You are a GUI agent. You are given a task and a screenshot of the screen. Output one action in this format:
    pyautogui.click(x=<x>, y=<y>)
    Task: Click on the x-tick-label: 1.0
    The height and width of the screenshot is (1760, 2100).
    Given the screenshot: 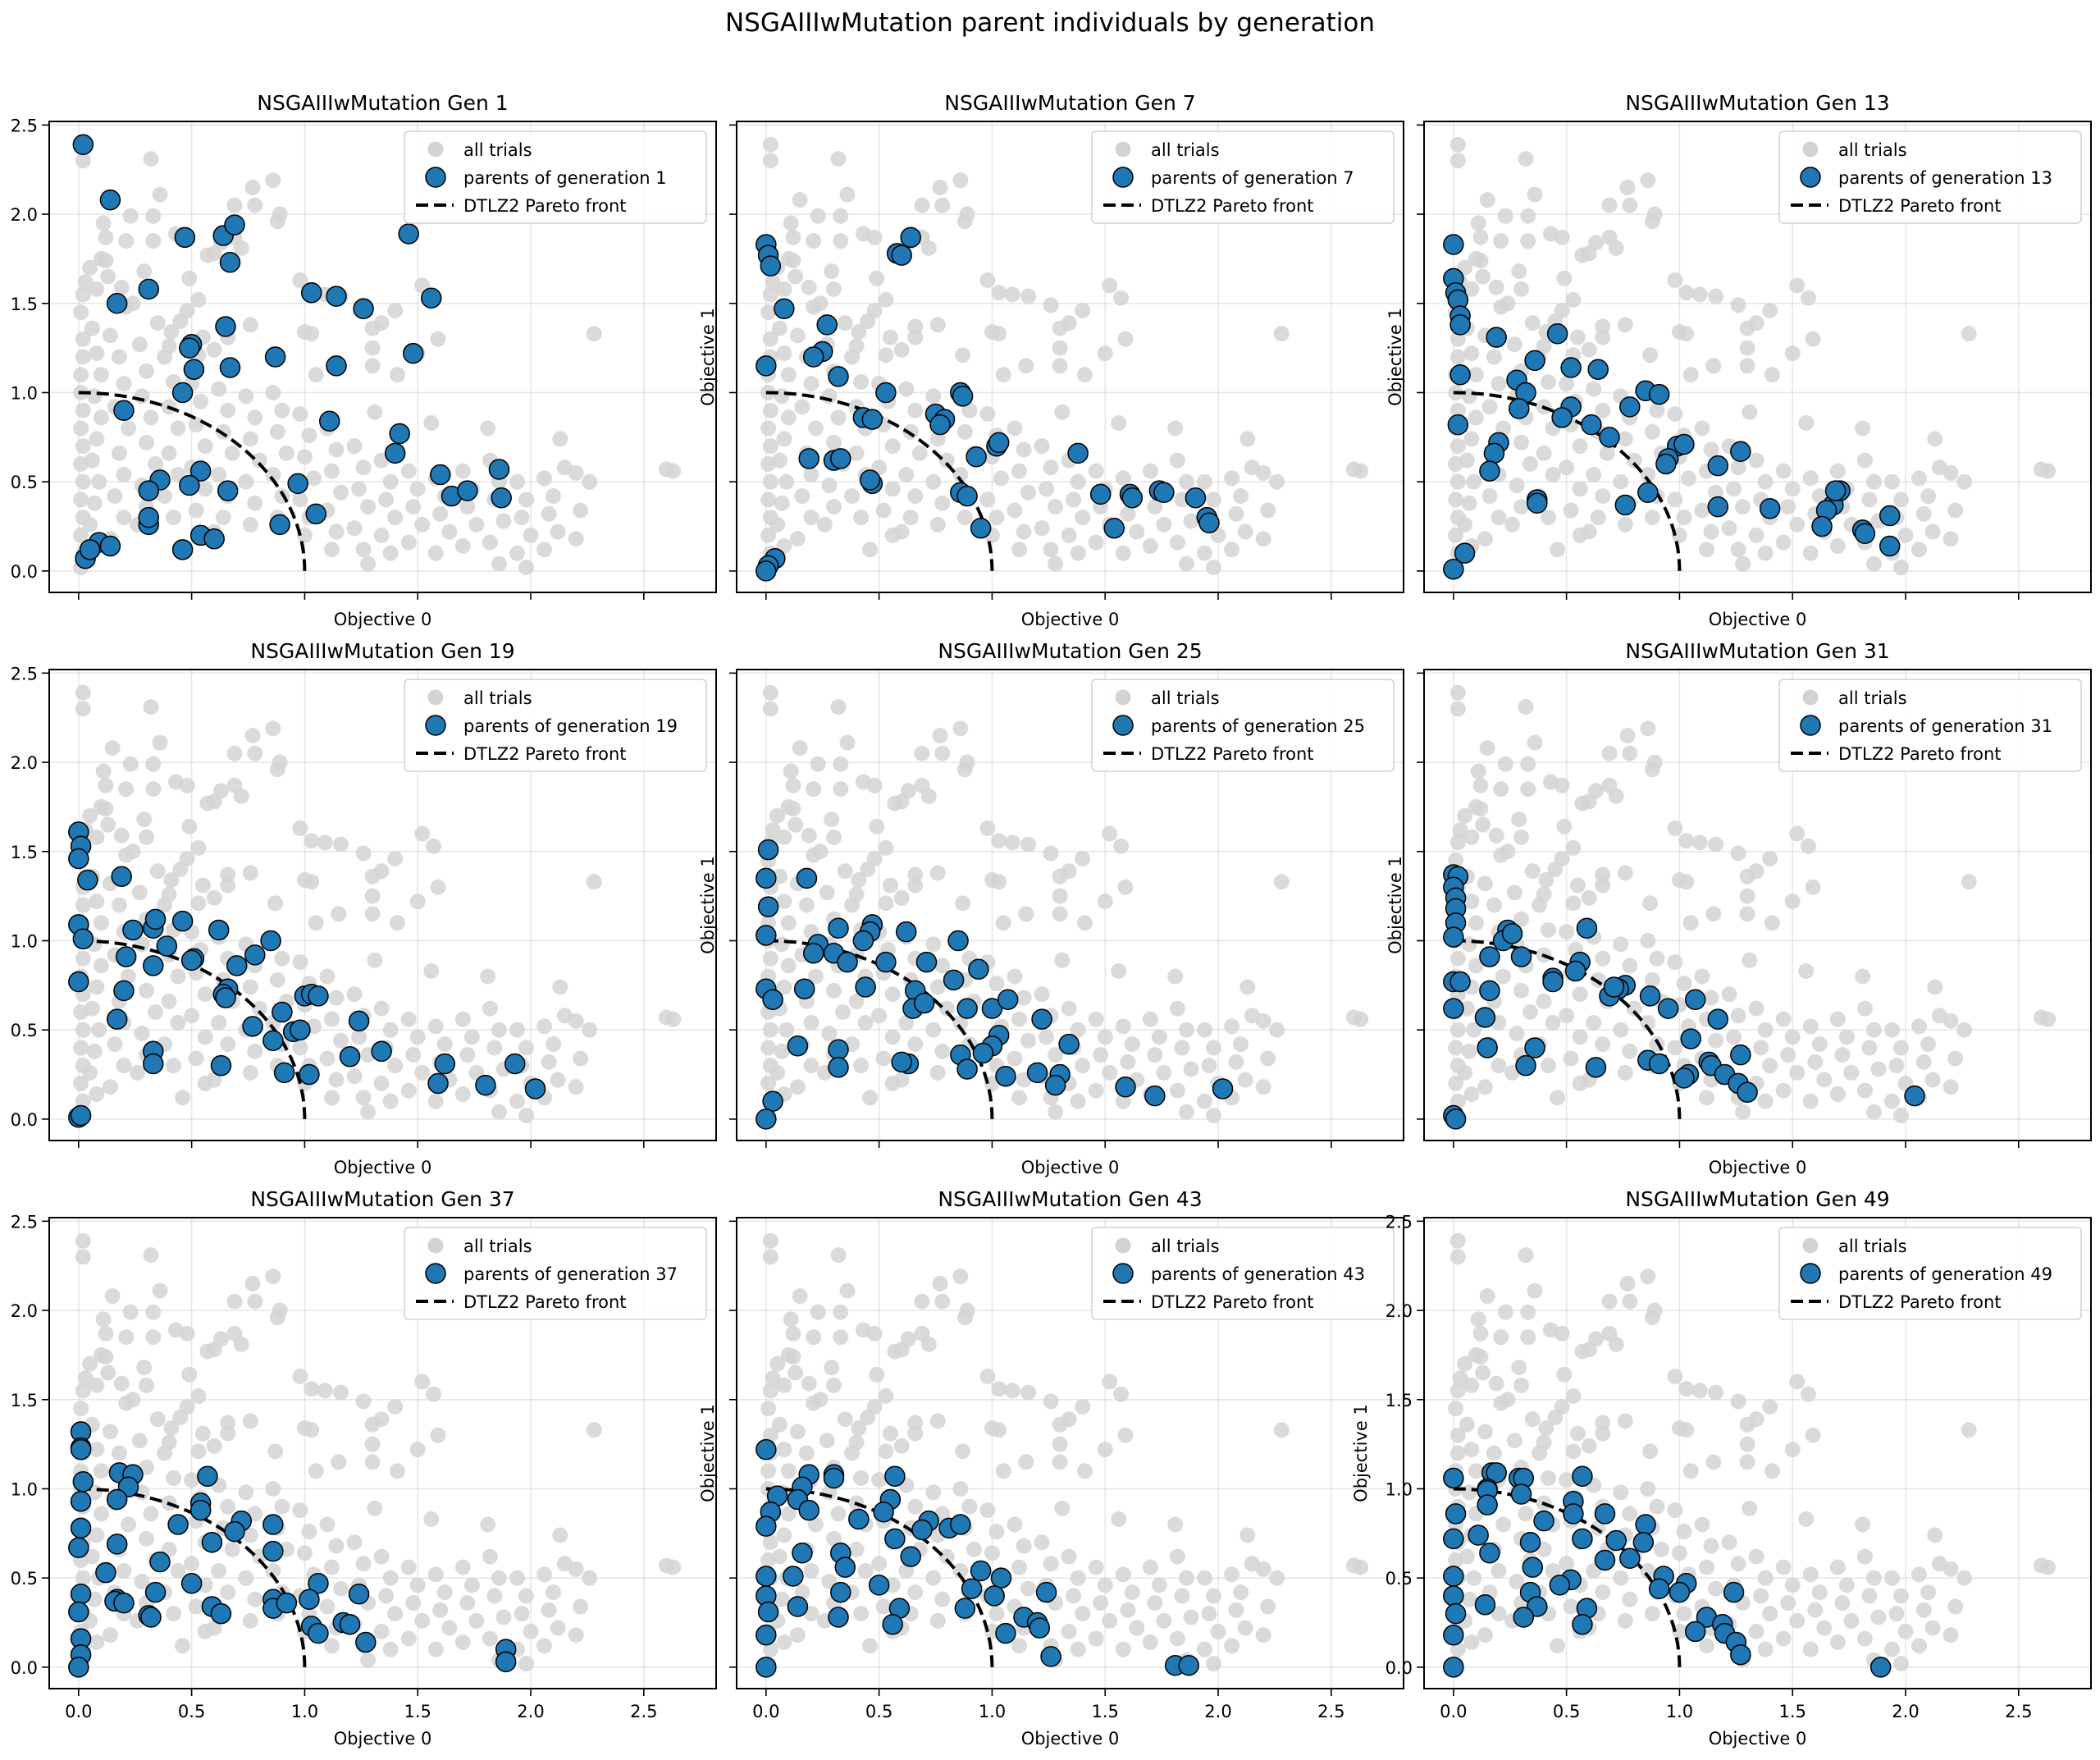 What is the action you would take?
    pyautogui.click(x=992, y=1711)
    